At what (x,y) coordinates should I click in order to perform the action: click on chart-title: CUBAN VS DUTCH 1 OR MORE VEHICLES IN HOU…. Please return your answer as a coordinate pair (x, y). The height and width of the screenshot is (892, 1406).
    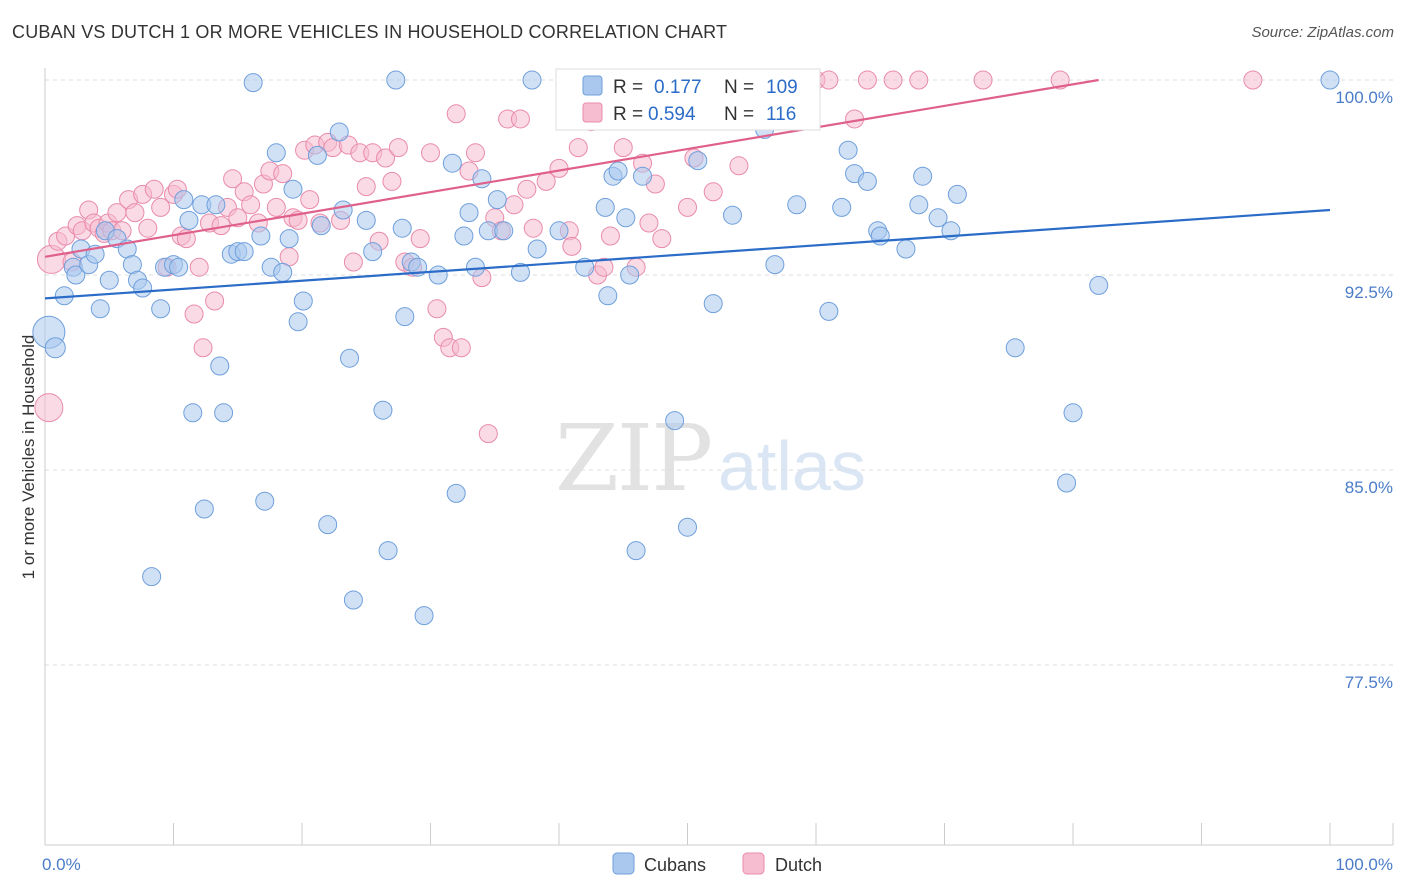
    Looking at the image, I should click on (370, 32).